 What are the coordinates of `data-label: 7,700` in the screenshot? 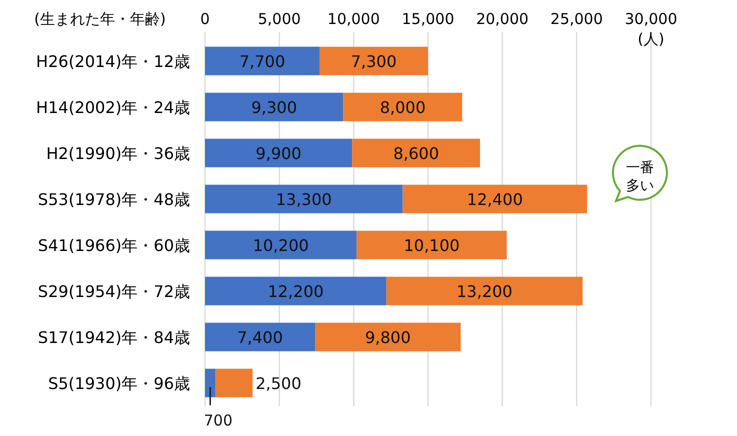 It's located at (262, 61).